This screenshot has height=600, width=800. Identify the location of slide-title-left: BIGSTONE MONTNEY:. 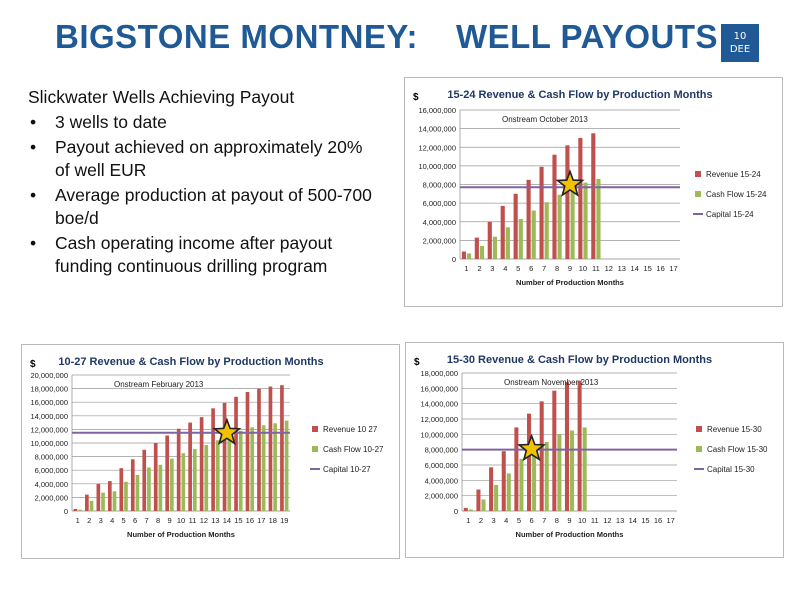
(236, 36).